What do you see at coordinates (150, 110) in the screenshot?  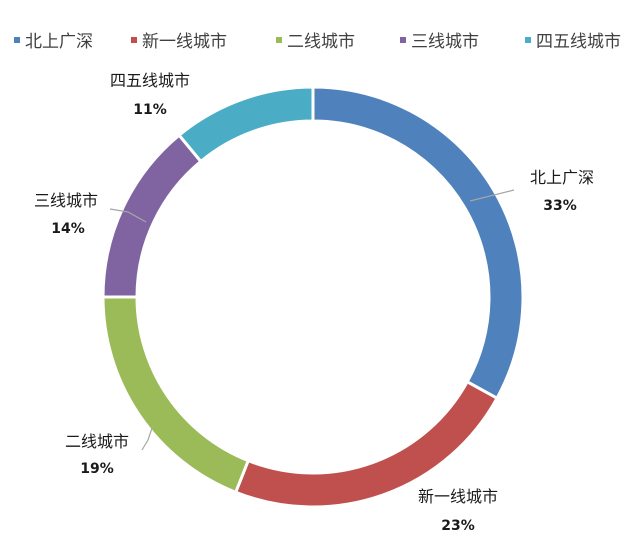 I see `data-label-percent: 11%` at bounding box center [150, 110].